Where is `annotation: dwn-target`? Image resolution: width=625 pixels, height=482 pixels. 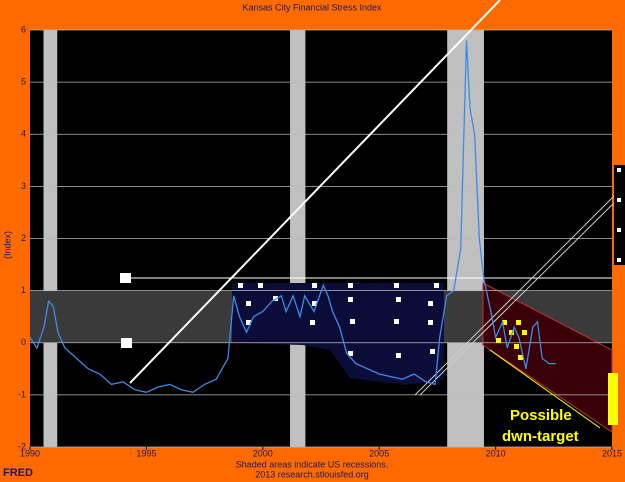 annotation: dwn-target is located at coordinates (540, 436).